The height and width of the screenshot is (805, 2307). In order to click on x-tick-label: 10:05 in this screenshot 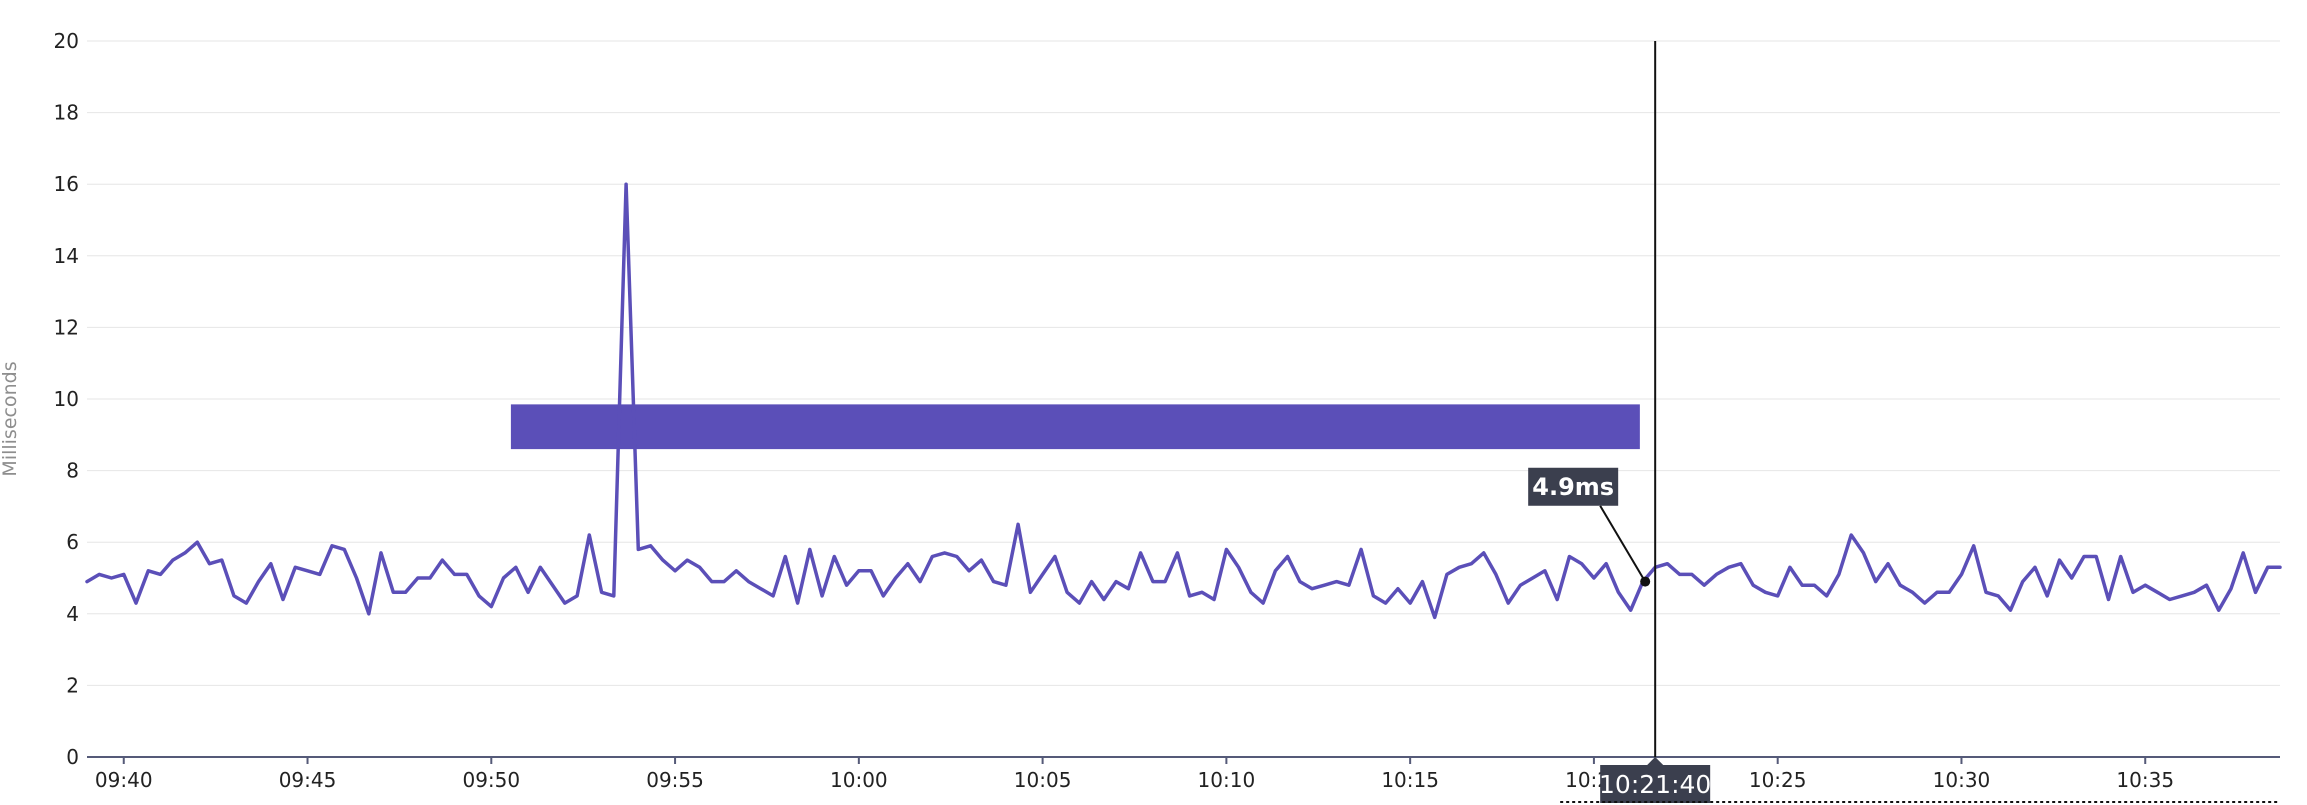, I will do `click(1043, 780)`.